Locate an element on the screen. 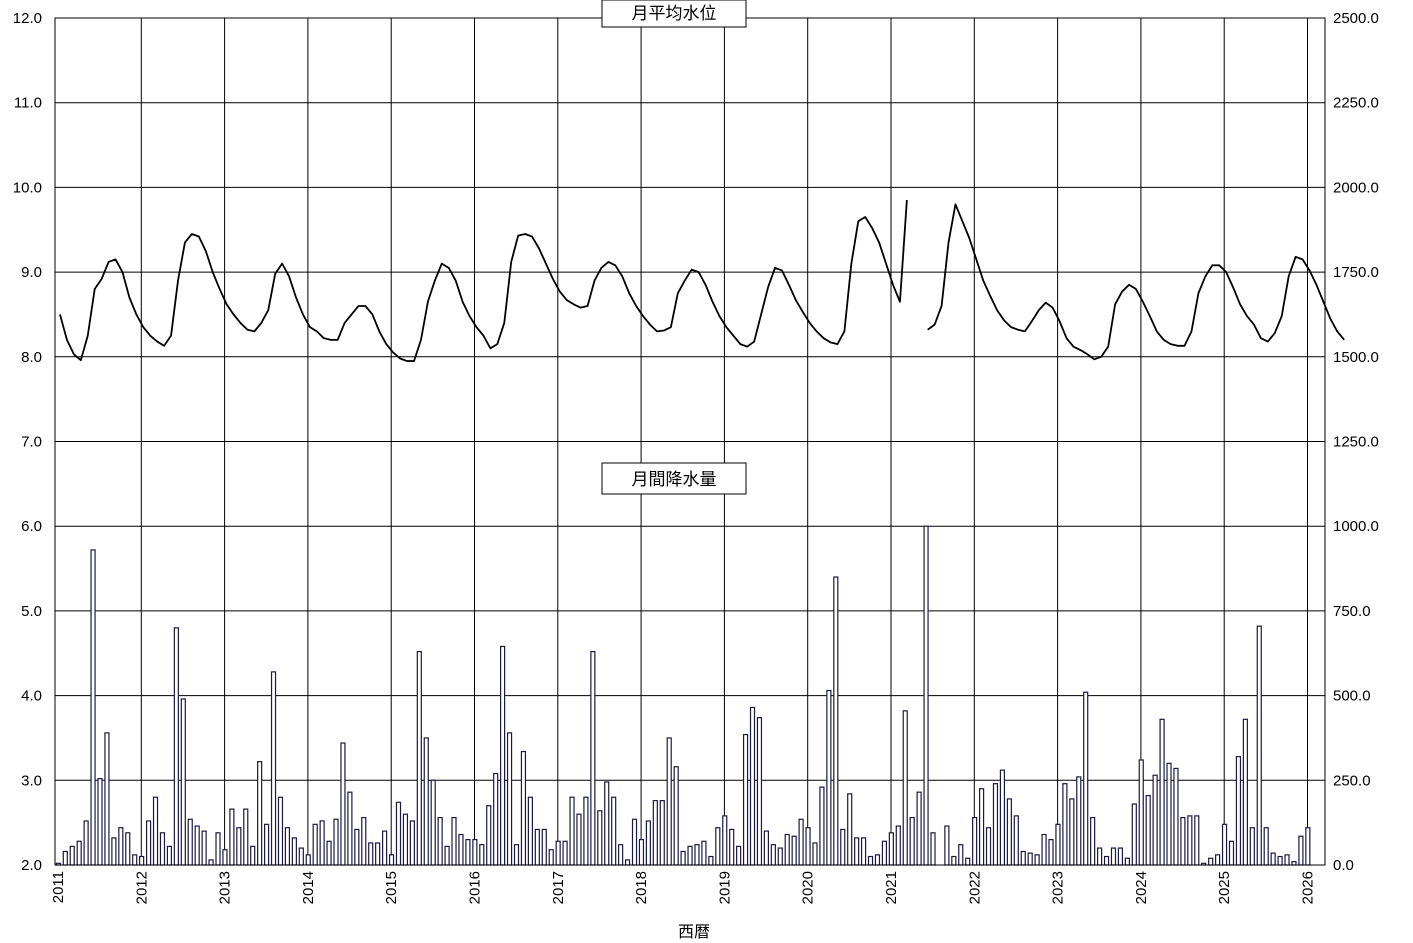  left-tick-label: 8.0 is located at coordinates (31, 357).